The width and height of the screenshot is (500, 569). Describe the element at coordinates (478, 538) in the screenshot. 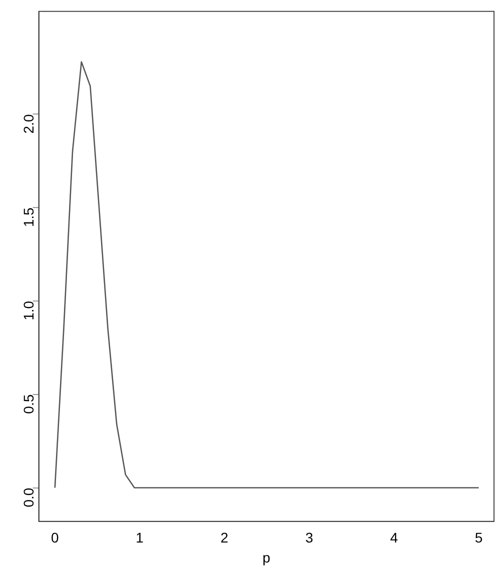

I see `x-tick-label: 5` at that location.